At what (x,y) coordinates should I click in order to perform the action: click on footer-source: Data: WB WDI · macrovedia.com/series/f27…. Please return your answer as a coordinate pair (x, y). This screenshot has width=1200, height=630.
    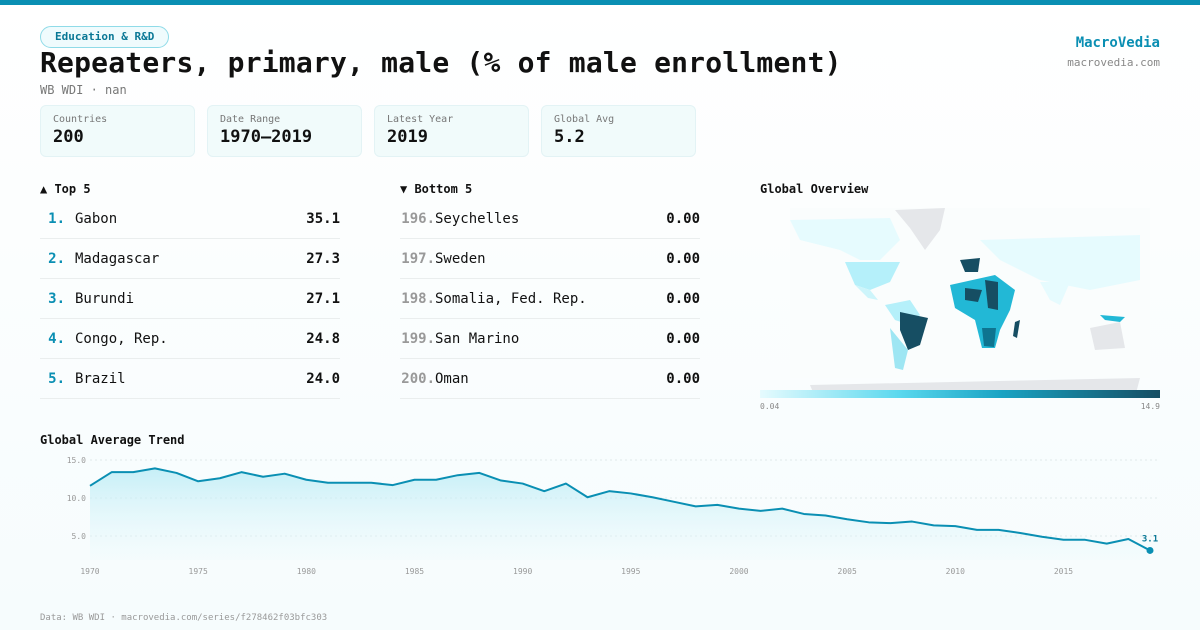
    Looking at the image, I should click on (184, 618).